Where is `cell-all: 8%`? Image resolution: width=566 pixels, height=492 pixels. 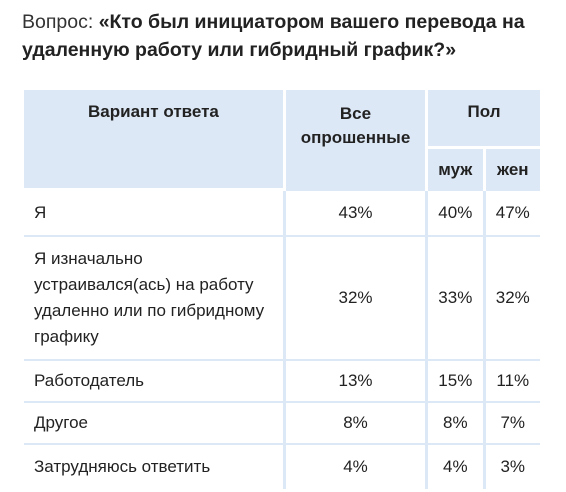 cell-all: 8% is located at coordinates (357, 424).